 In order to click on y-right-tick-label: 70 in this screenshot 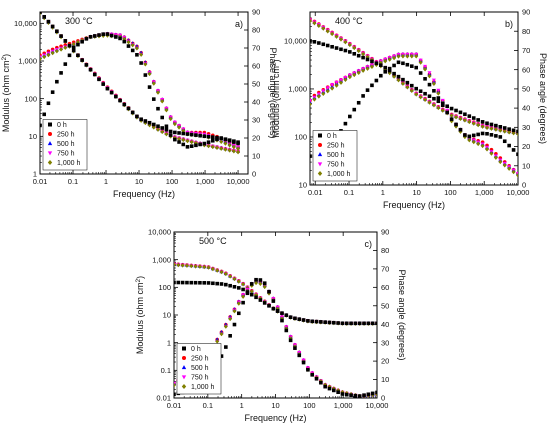, I will do `click(256, 48)`.